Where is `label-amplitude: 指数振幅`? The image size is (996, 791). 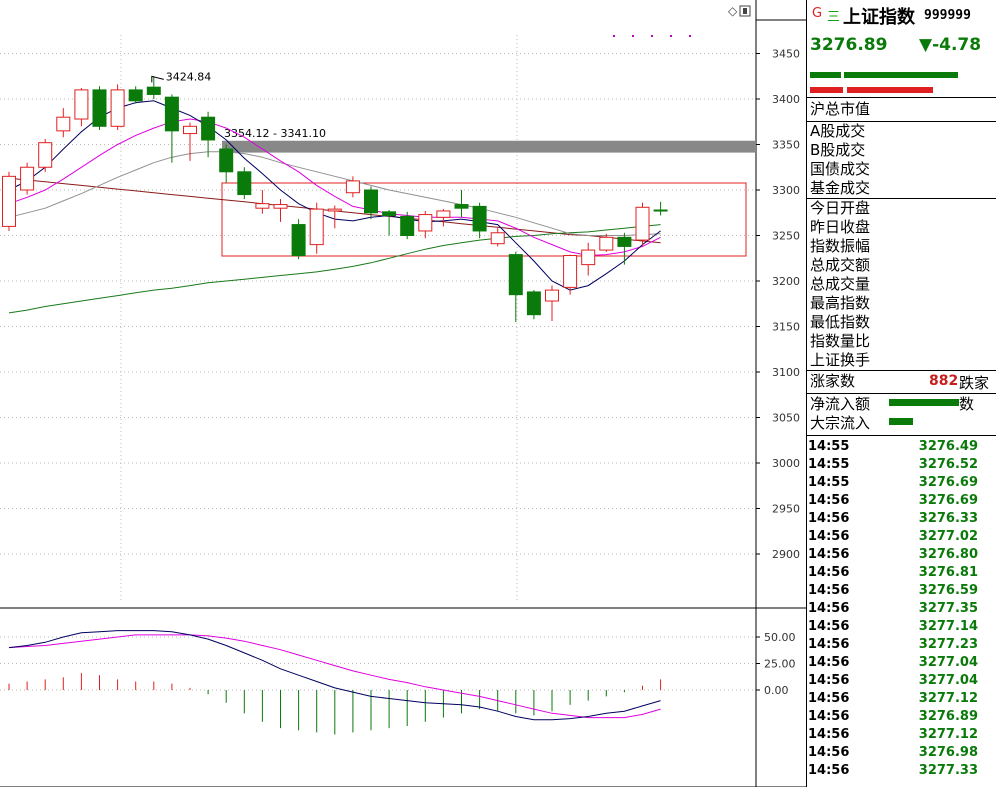 label-amplitude: 指数振幅 is located at coordinates (840, 246).